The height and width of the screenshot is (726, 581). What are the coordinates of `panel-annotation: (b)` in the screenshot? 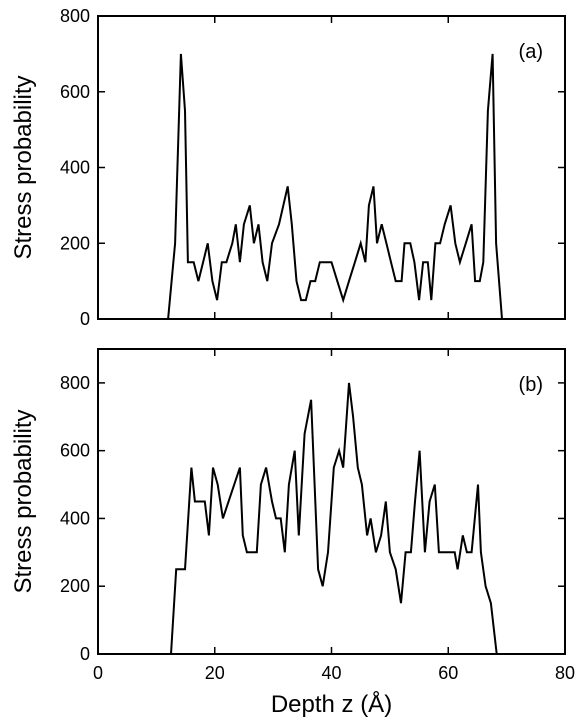 It's located at (531, 385).